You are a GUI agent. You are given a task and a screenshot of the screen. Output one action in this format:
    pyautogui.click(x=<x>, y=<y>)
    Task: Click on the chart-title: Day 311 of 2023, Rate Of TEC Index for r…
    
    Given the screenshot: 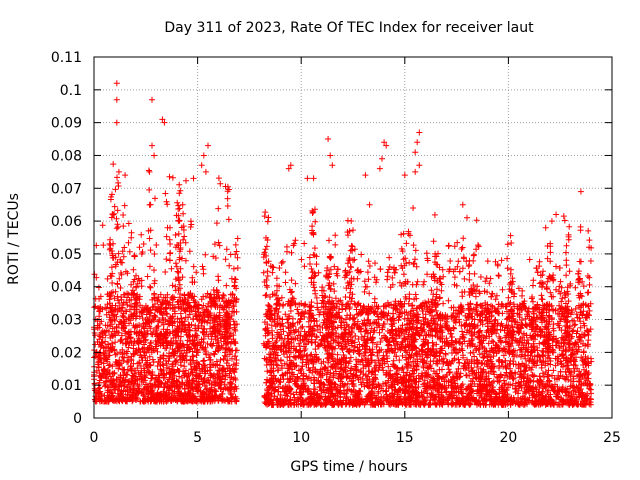 What is the action you would take?
    pyautogui.click(x=349, y=28)
    